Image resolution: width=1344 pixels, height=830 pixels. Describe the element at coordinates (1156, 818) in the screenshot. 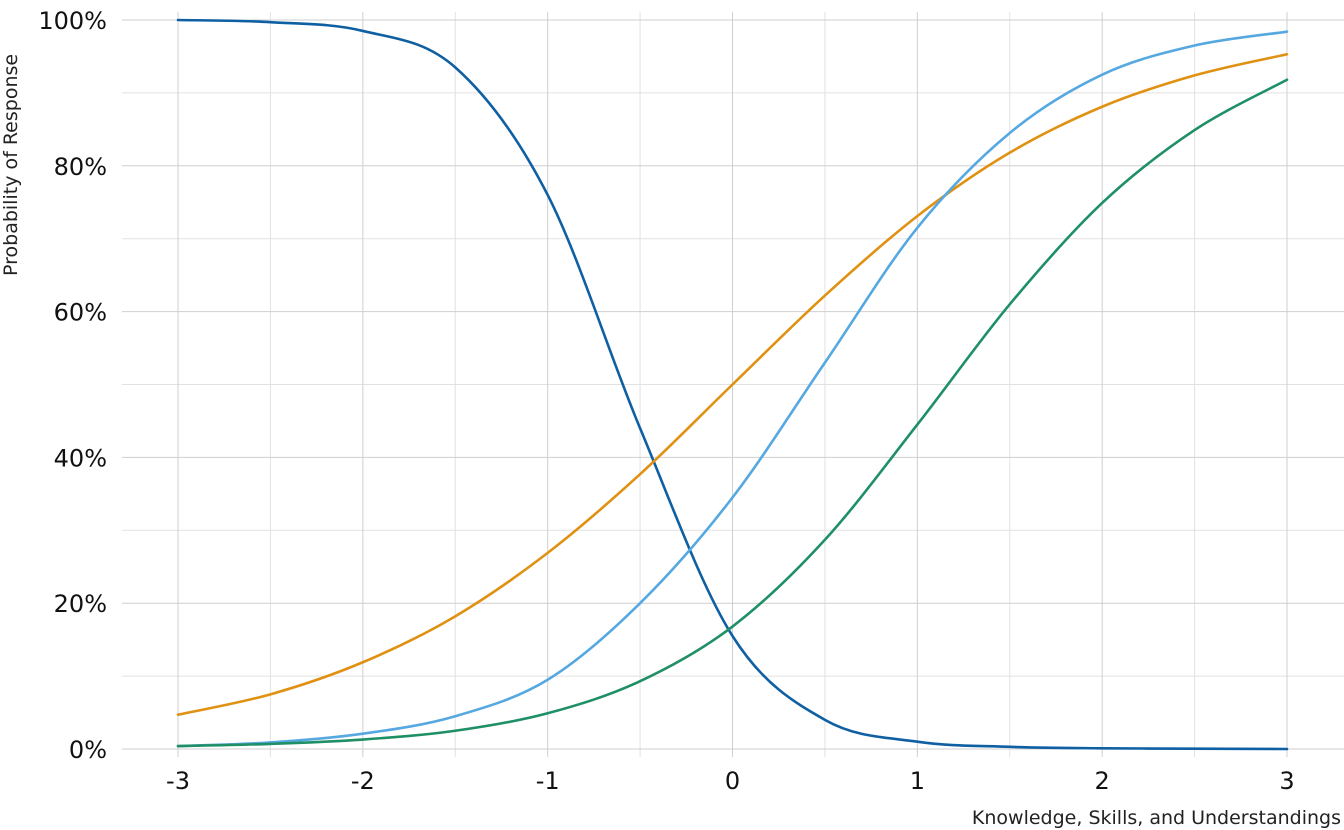

I see `x-axis-title: Knowledge, Skills, and Understandings` at that location.